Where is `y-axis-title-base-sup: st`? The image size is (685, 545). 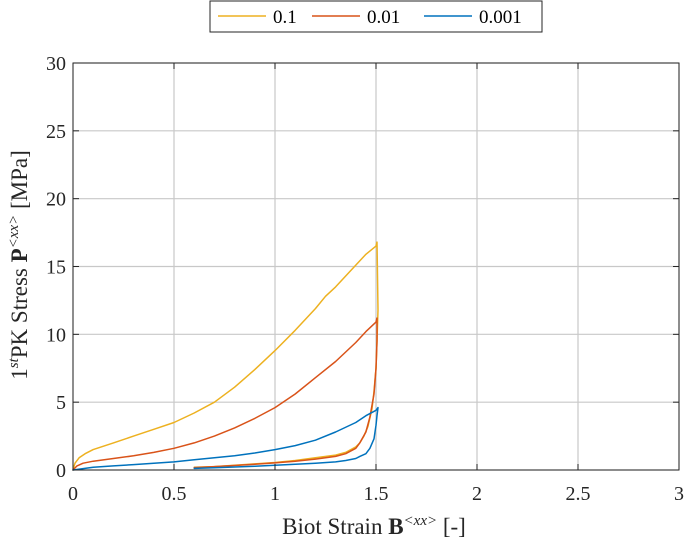 y-axis-title-base-sup: st is located at coordinates (14, 362).